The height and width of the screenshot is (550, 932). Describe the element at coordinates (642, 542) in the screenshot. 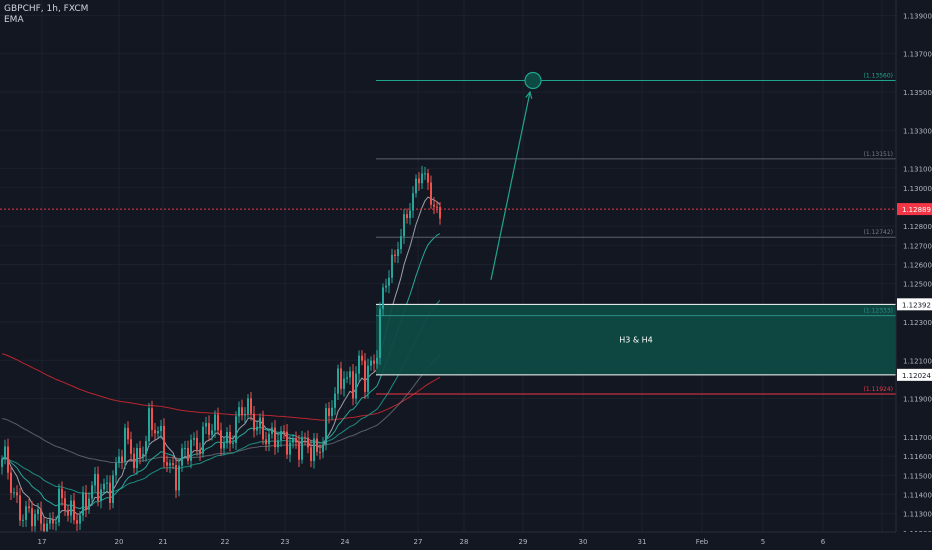

I see `time-tick-label: 31` at that location.